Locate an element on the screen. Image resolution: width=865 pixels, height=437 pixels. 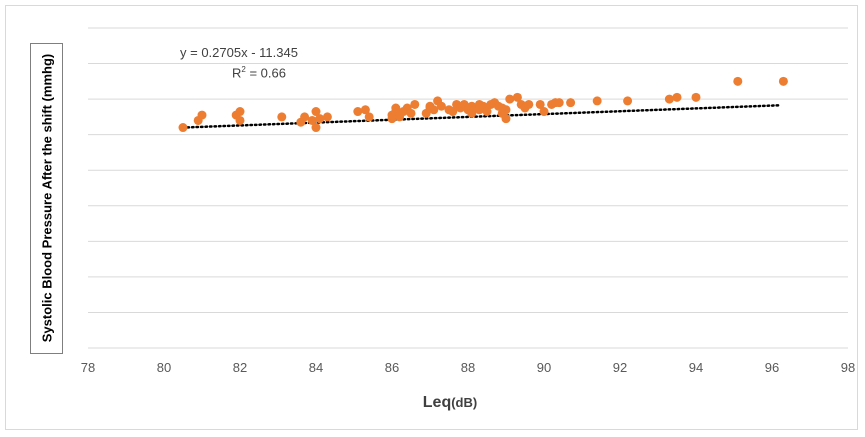
x-tick-label: 84 is located at coordinates (316, 367).